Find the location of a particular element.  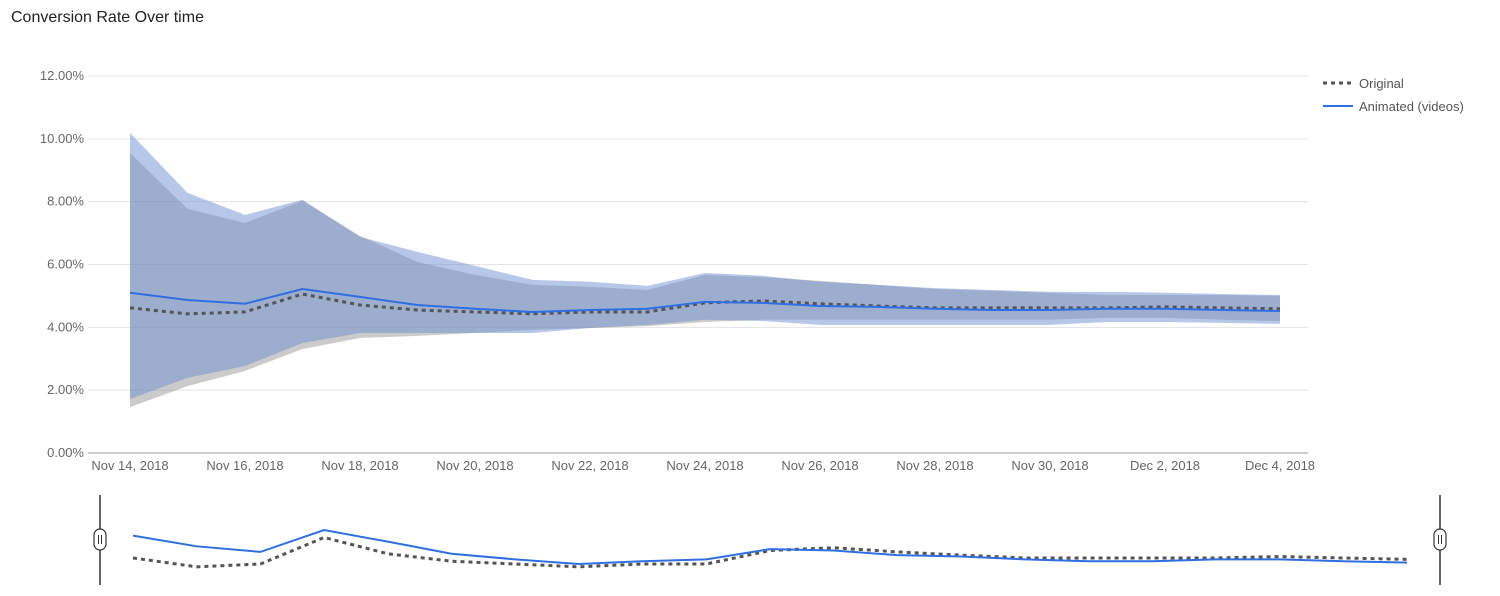

x-tick-label: Dec 4, 2018 is located at coordinates (1280, 465).